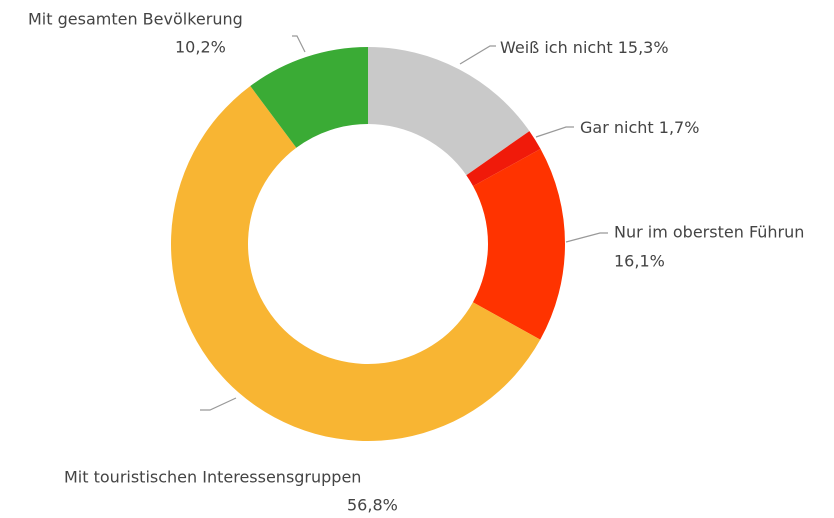 This screenshot has height=518, width=834. Describe the element at coordinates (135, 19) in the screenshot. I see `category-label: Mit gesamten Bevölkerung` at that location.